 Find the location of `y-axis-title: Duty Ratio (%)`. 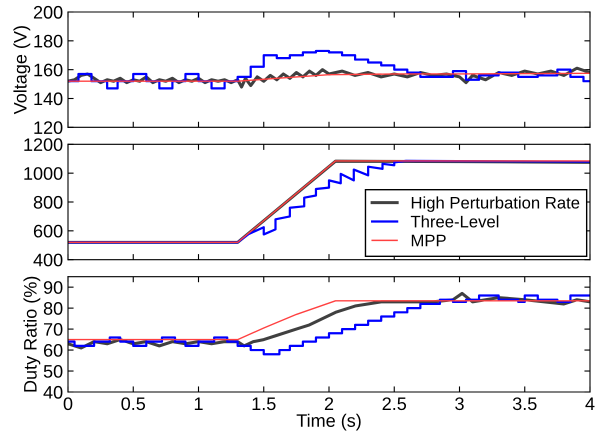

y-axis-title: Duty Ratio (%) is located at coordinates (31, 334).